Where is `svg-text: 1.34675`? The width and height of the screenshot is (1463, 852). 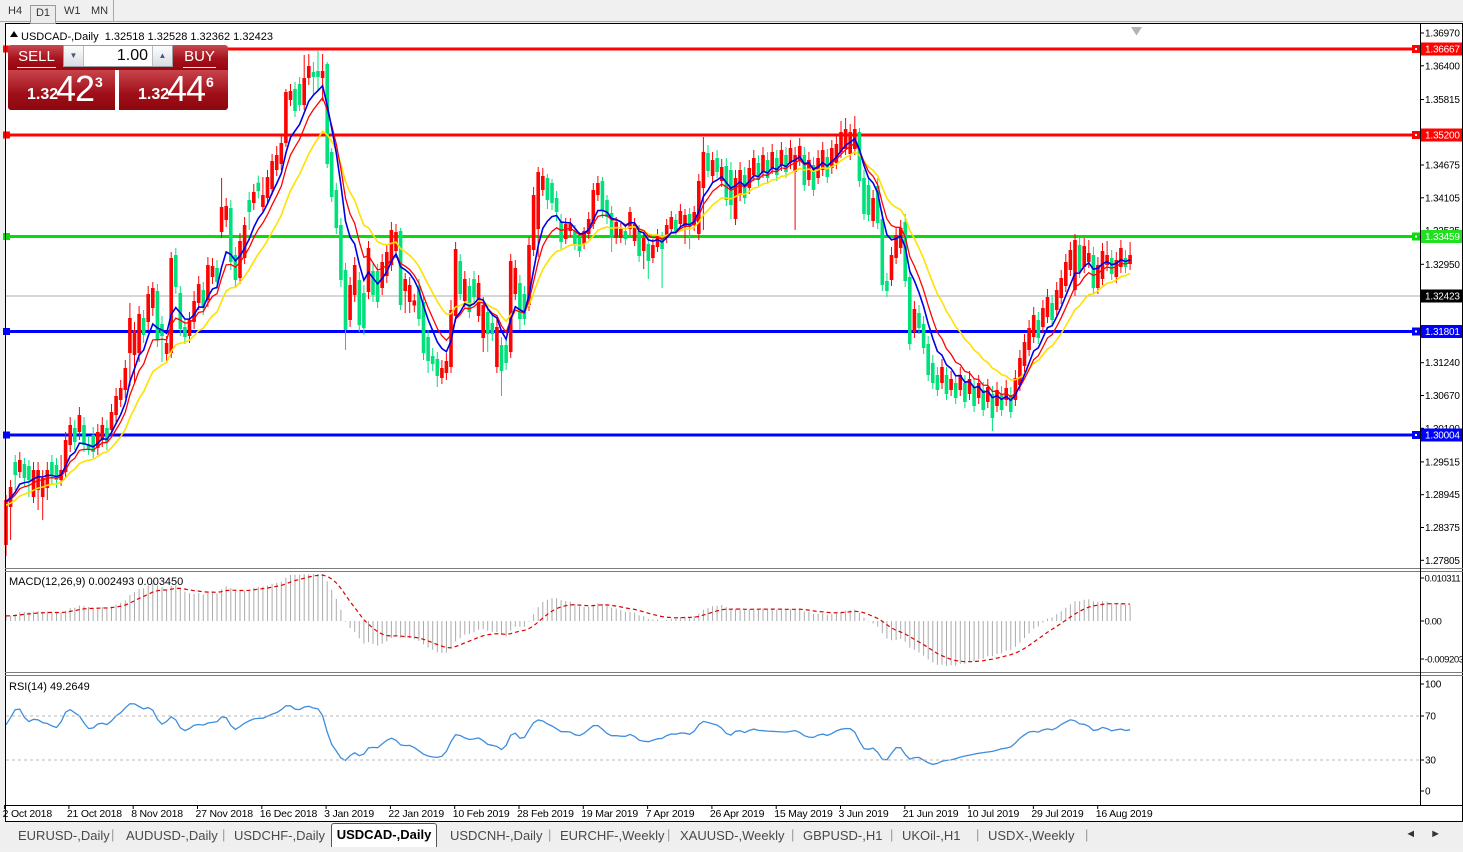 svg-text: 1.34675 is located at coordinates (1442, 166).